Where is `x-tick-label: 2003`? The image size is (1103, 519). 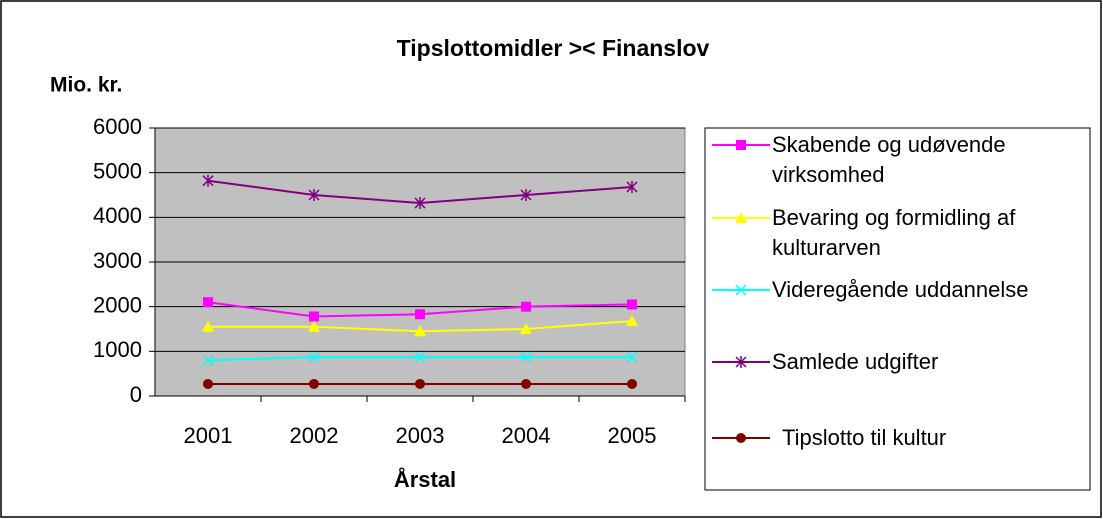 x-tick-label: 2003 is located at coordinates (420, 435).